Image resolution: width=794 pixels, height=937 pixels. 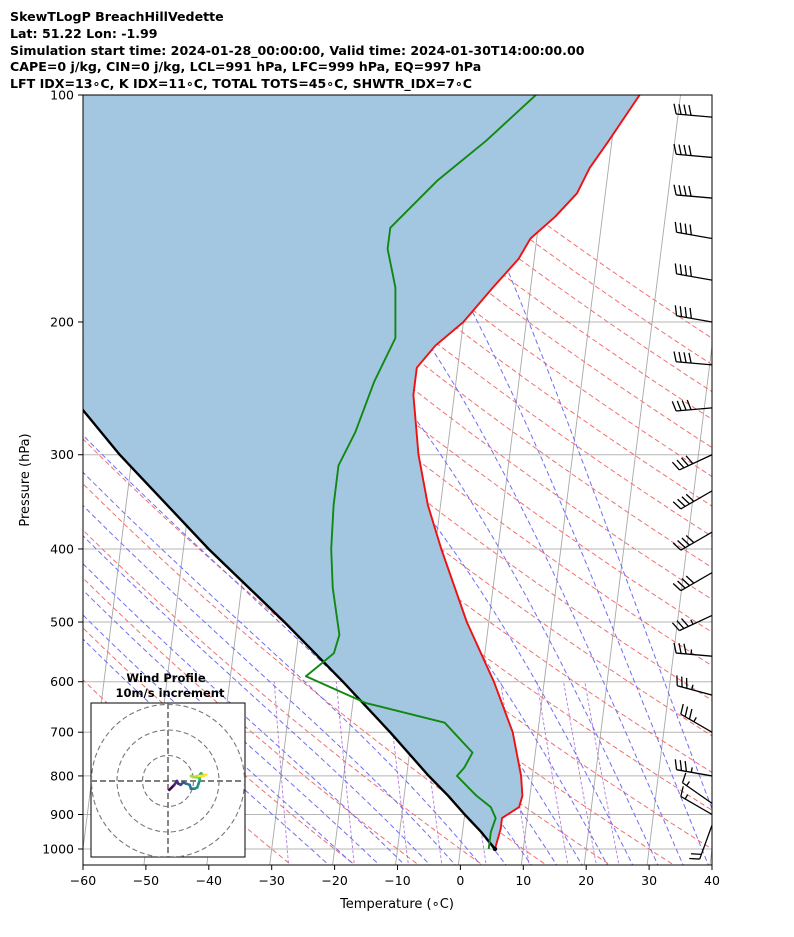 I want to click on x-tick-label: −30, so click(x=272, y=880).